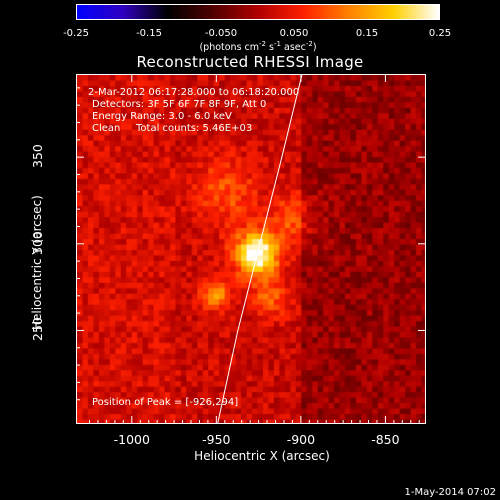 Image resolution: width=500 pixels, height=500 pixels. What do you see at coordinates (76, 33) in the screenshot?
I see `colorbar-tick: -0.25` at bounding box center [76, 33].